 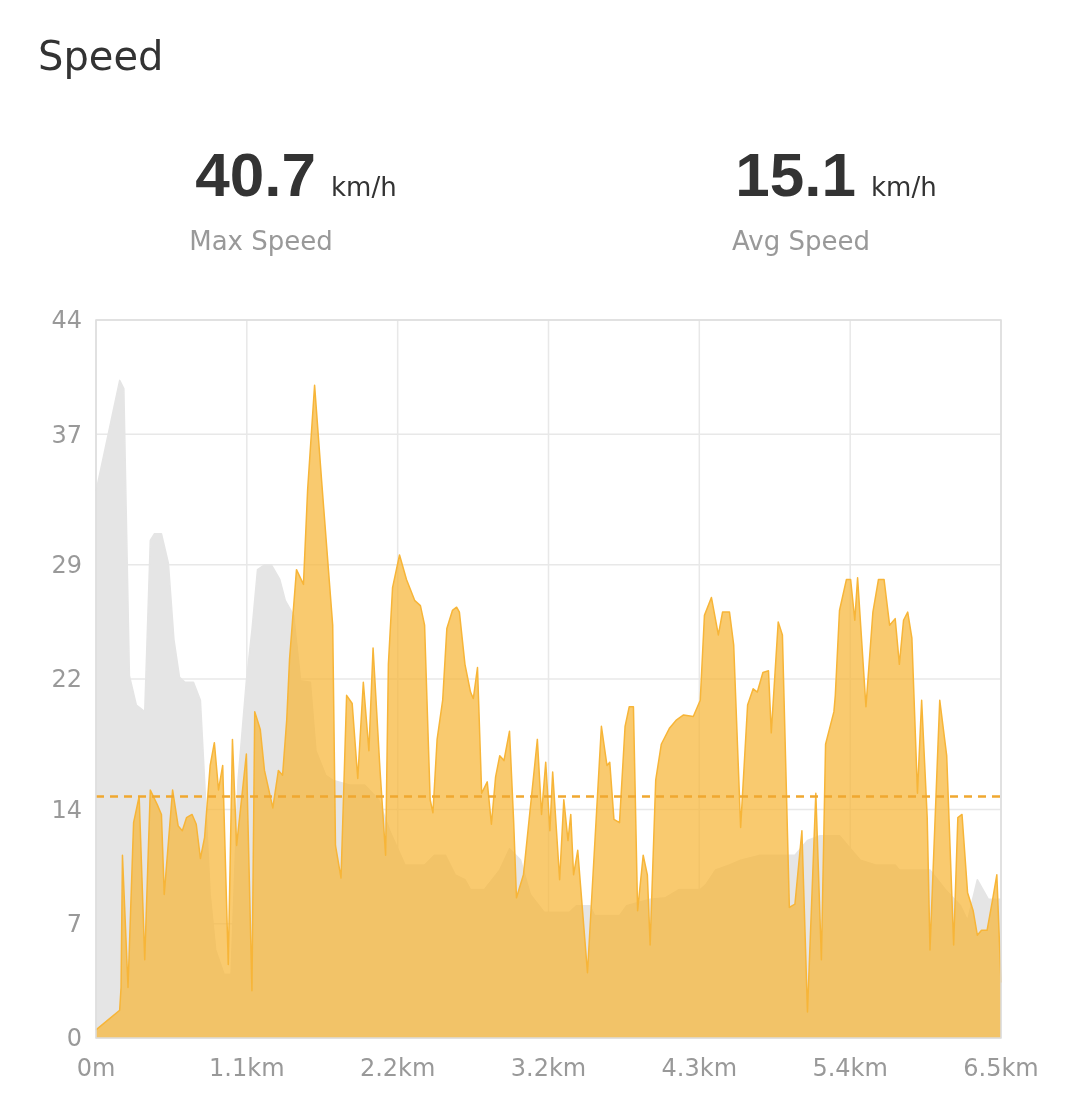 What do you see at coordinates (101, 56) in the screenshot?
I see `chart-title: Speed` at bounding box center [101, 56].